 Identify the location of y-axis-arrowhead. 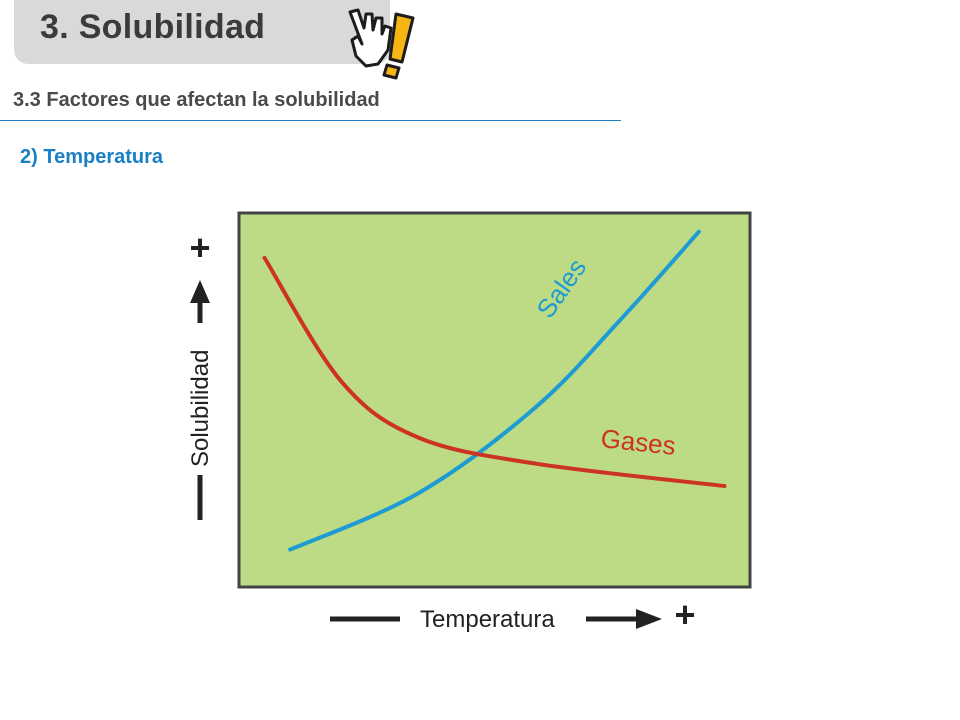
(200, 291).